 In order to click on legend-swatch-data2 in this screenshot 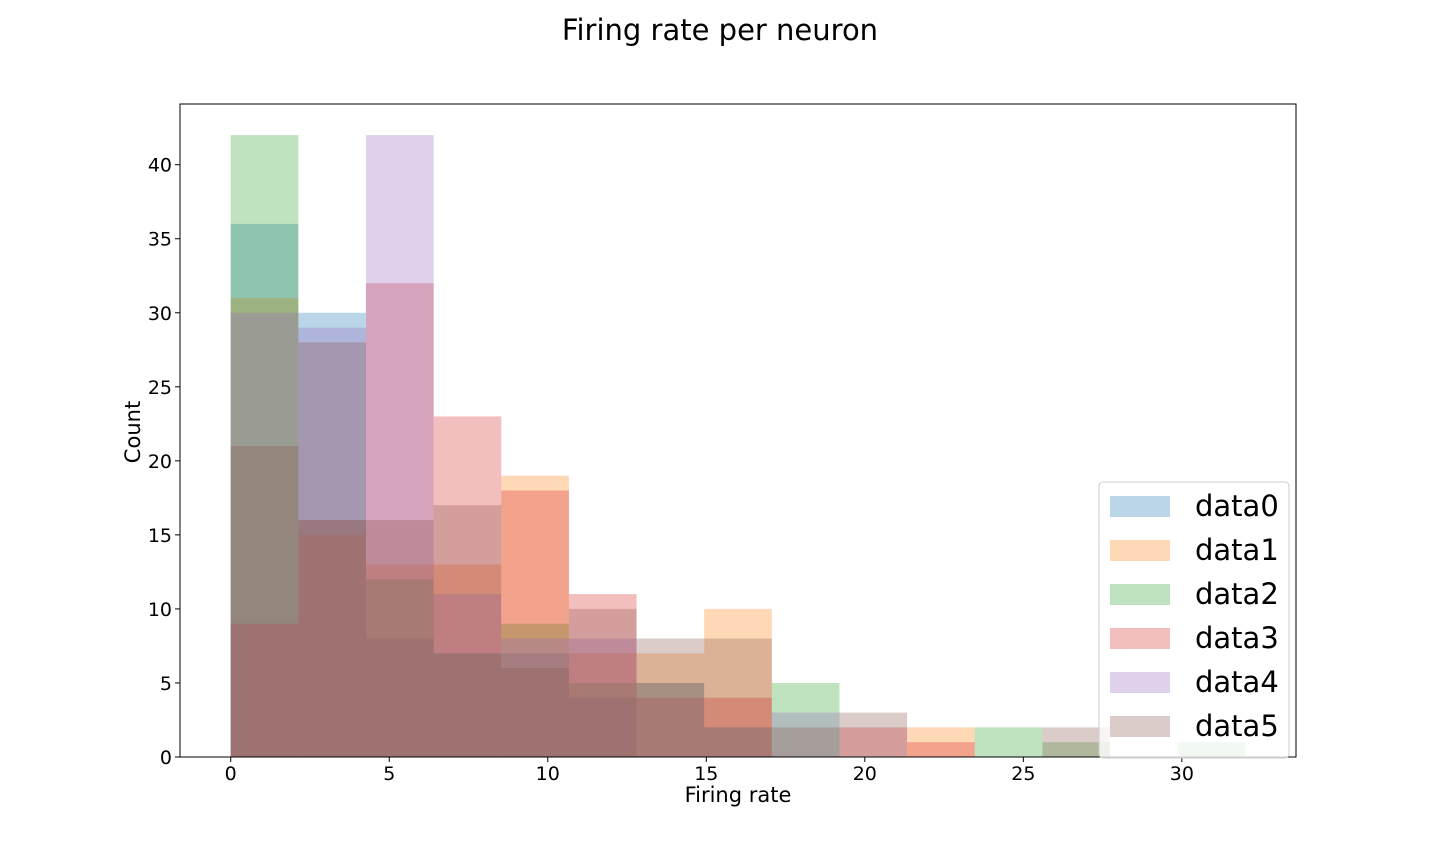, I will do `click(1140, 594)`.